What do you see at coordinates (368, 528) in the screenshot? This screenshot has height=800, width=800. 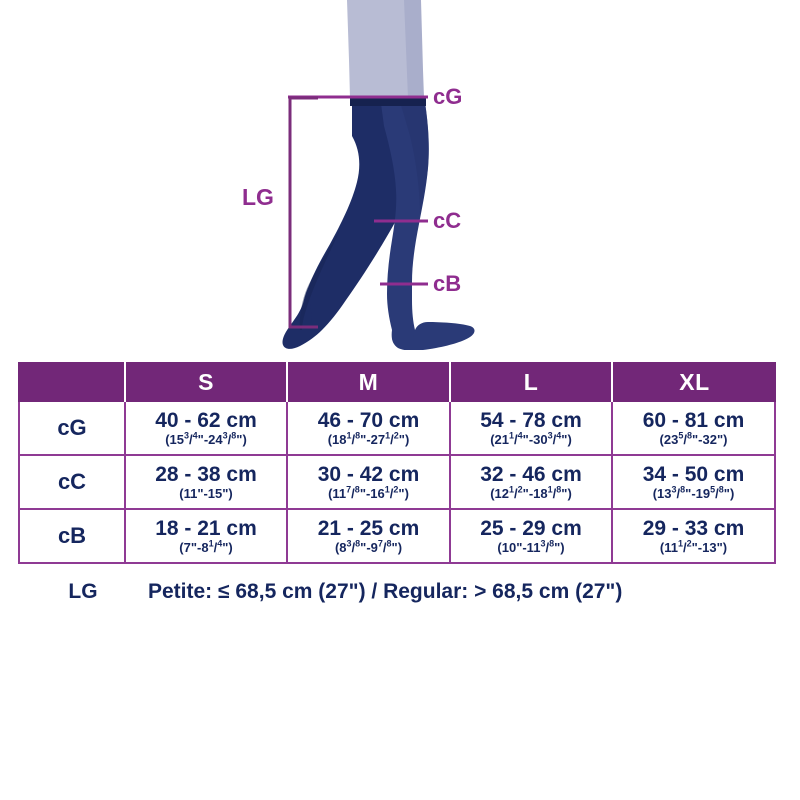 I see `cell-value-cm: 21 - 25 cm` at bounding box center [368, 528].